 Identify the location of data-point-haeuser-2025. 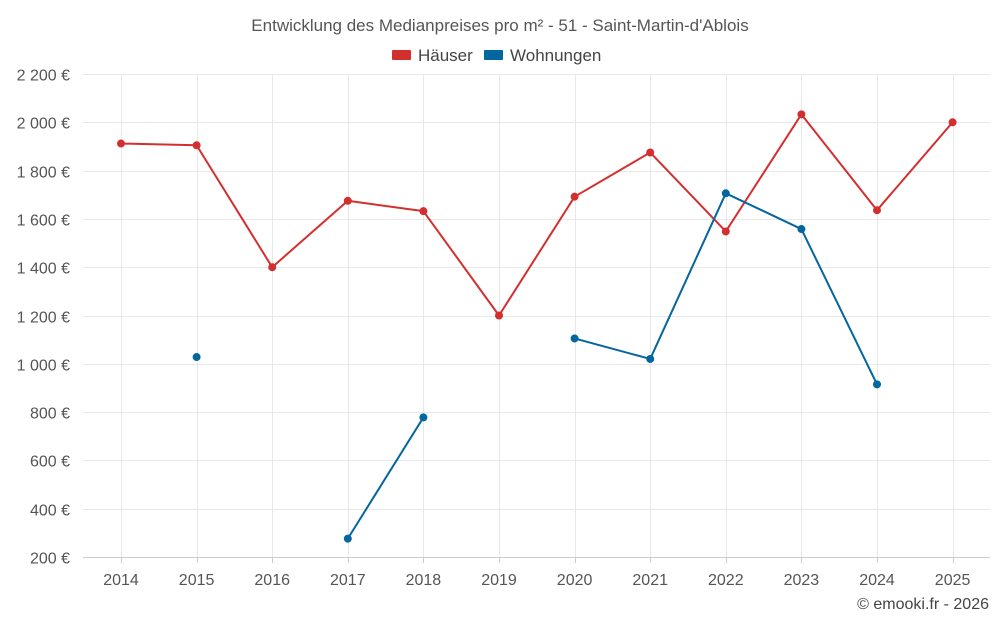
(952, 122).